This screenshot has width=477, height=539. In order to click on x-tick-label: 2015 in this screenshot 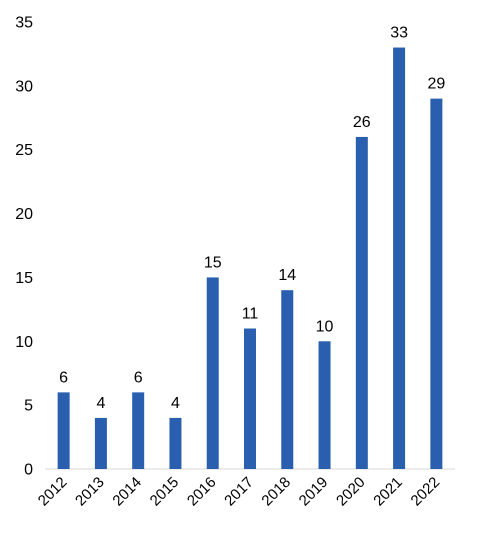, I will do `click(165, 492)`.